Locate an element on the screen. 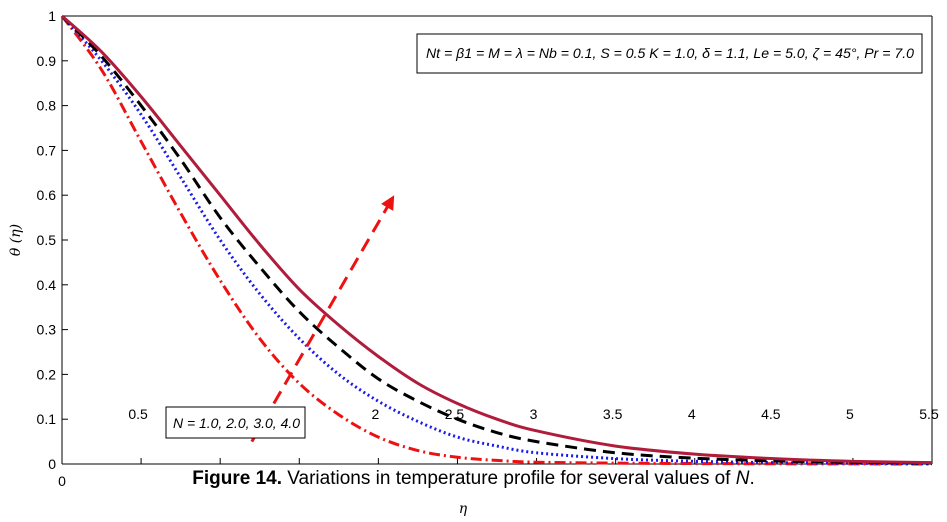 The width and height of the screenshot is (947, 522). x-tick-label: 0.5 is located at coordinates (138, 414).